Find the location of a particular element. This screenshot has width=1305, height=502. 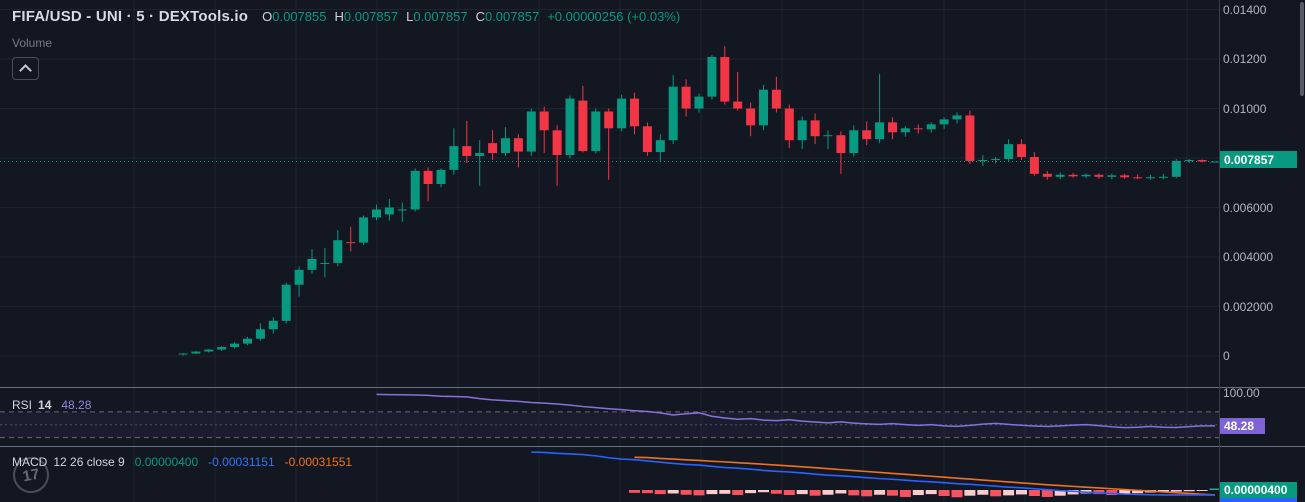

close-label: C is located at coordinates (480, 16).